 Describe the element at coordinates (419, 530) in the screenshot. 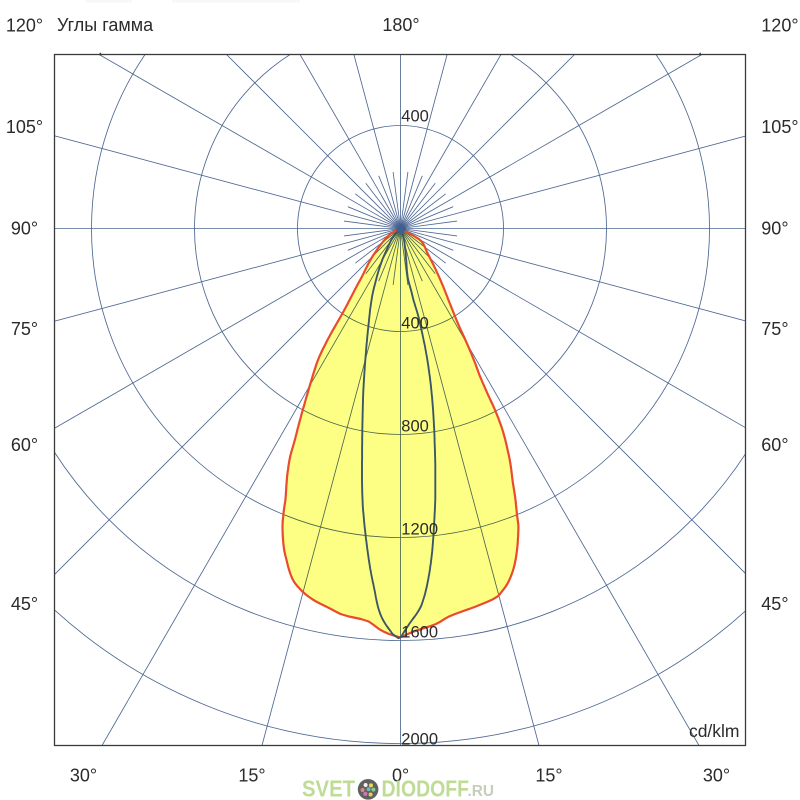

I see `svg-text: 1200` at that location.